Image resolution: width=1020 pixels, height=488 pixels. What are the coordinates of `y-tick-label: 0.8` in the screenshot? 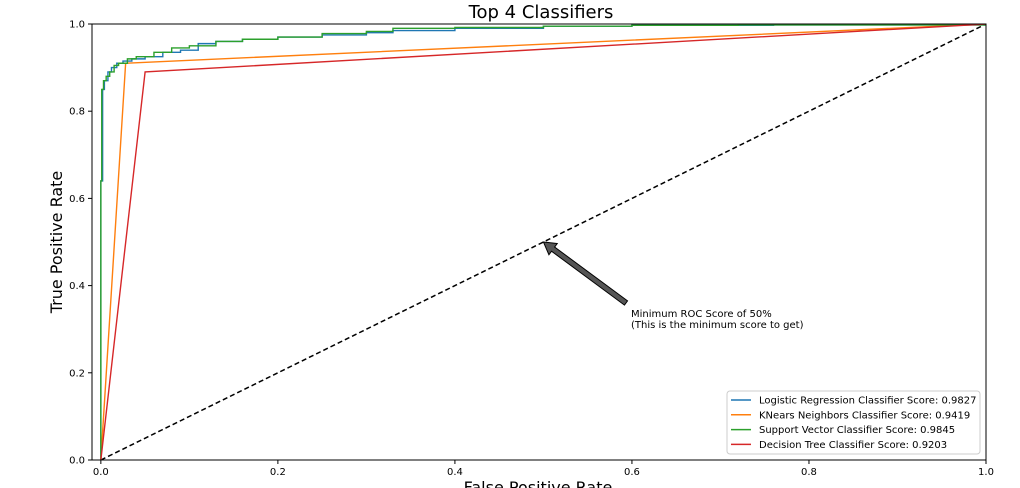 It's located at (77, 112).